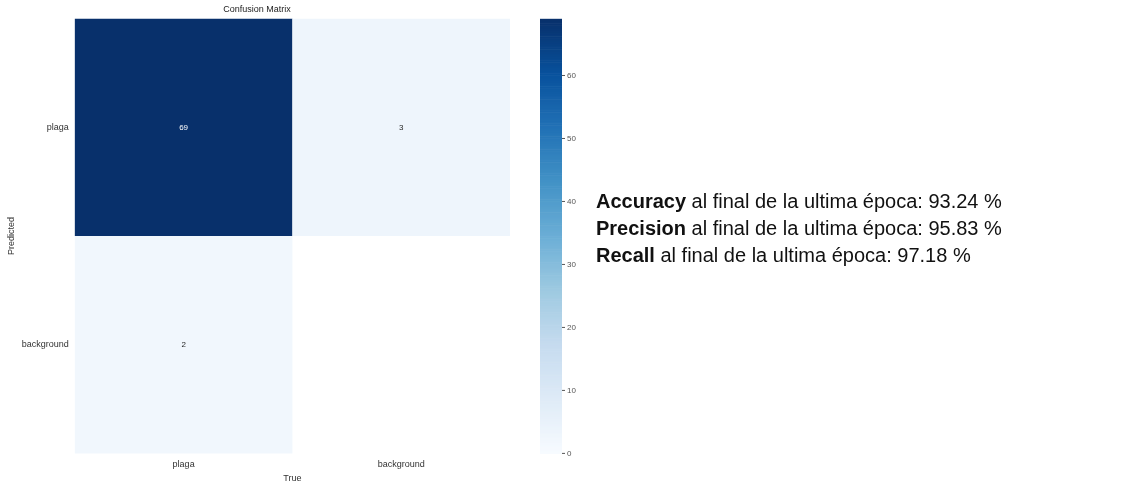 The width and height of the screenshot is (1144, 484). Describe the element at coordinates (292, 478) in the screenshot. I see `x-axis-title: True` at that location.